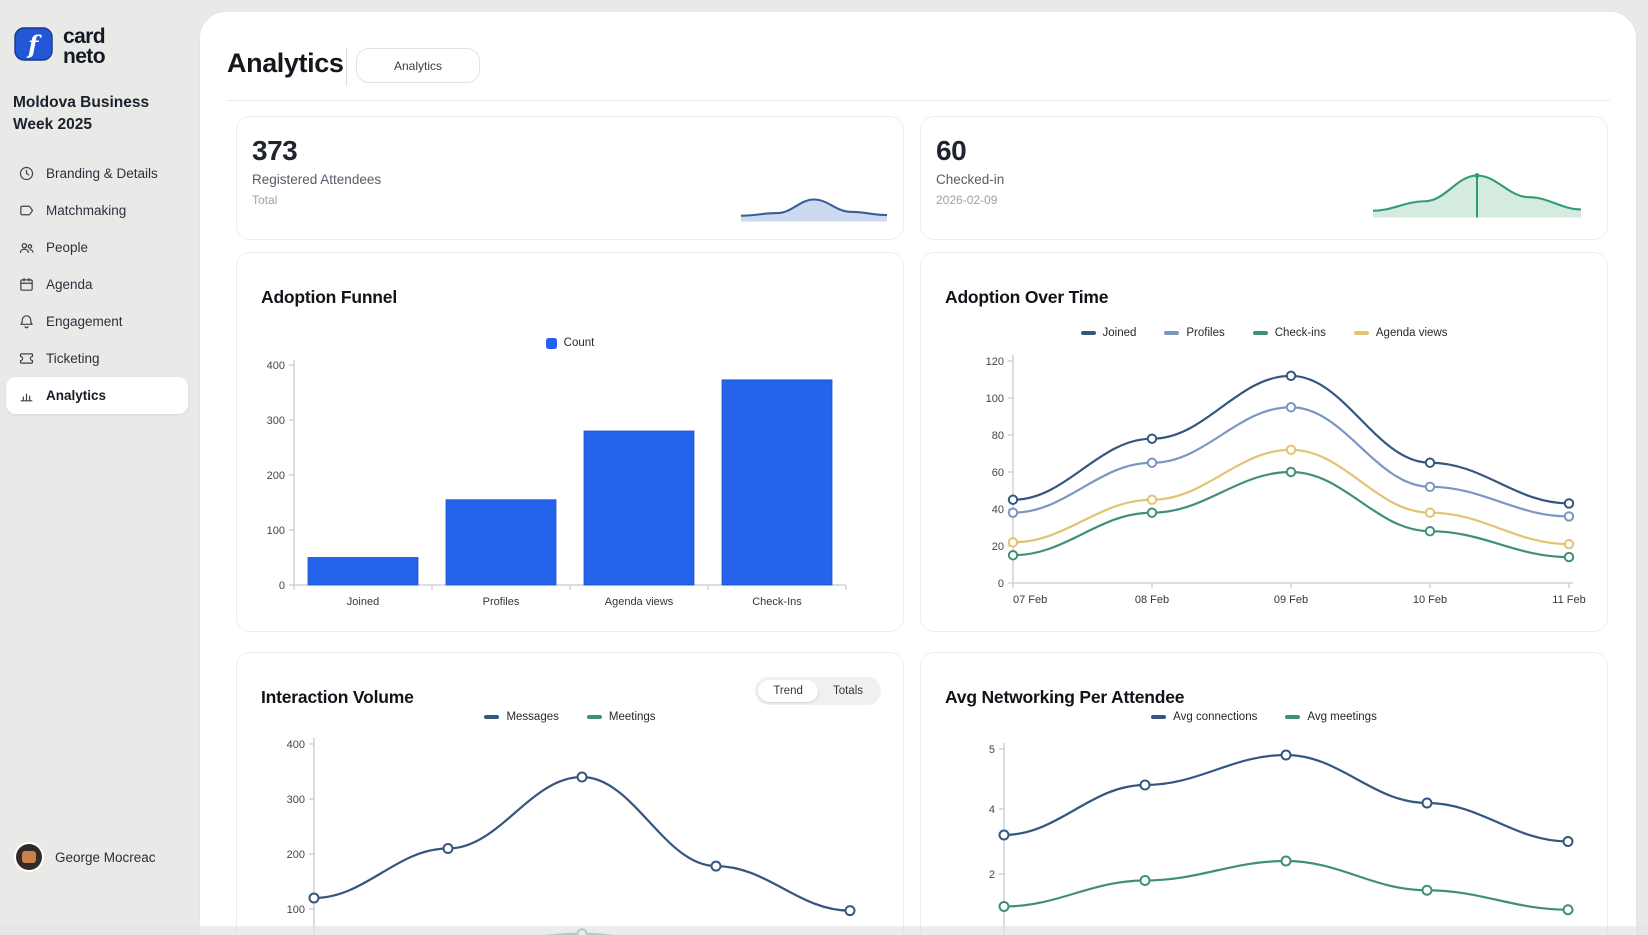 The height and width of the screenshot is (935, 1648). I want to click on svg-text: 5, so click(992, 750).